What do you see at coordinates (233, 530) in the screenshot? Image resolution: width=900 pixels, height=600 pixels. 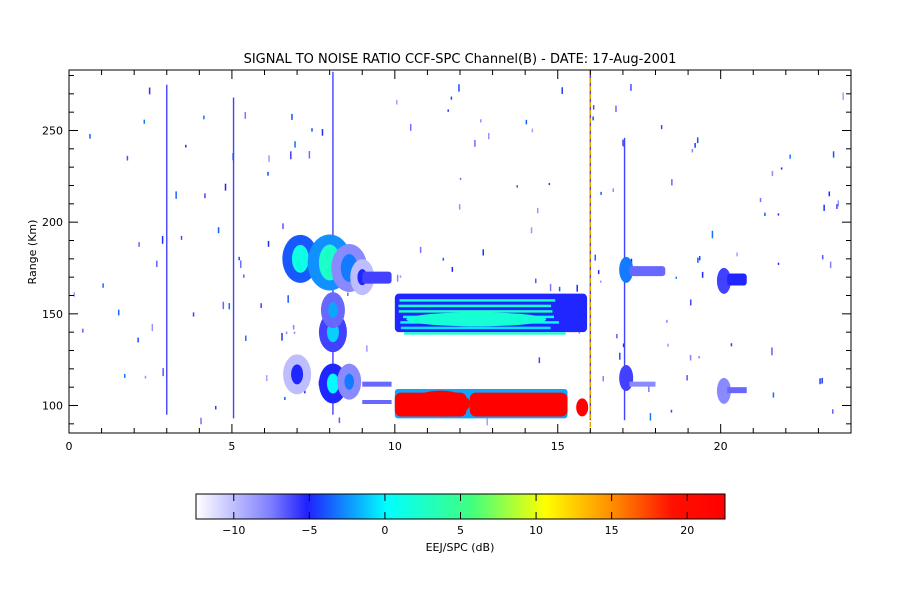 I see `colorbar-tick-label: −10` at bounding box center [233, 530].